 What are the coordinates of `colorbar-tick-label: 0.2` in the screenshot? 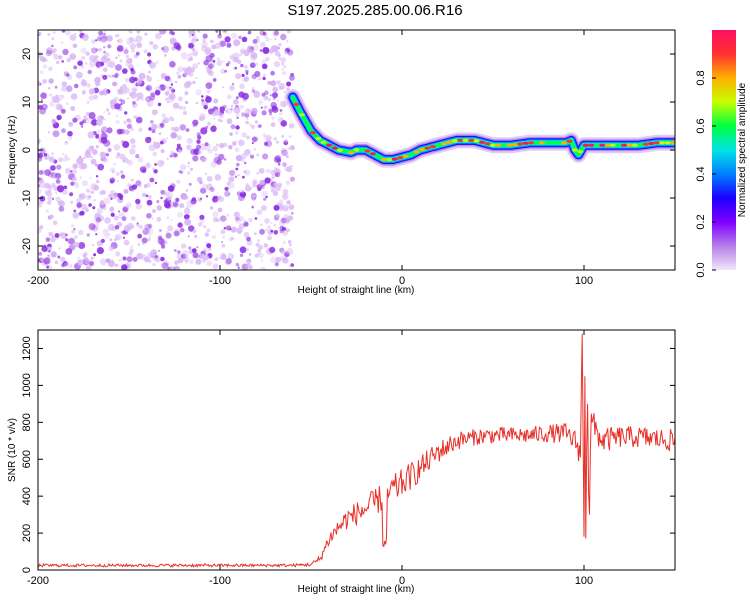 It's located at (701, 221).